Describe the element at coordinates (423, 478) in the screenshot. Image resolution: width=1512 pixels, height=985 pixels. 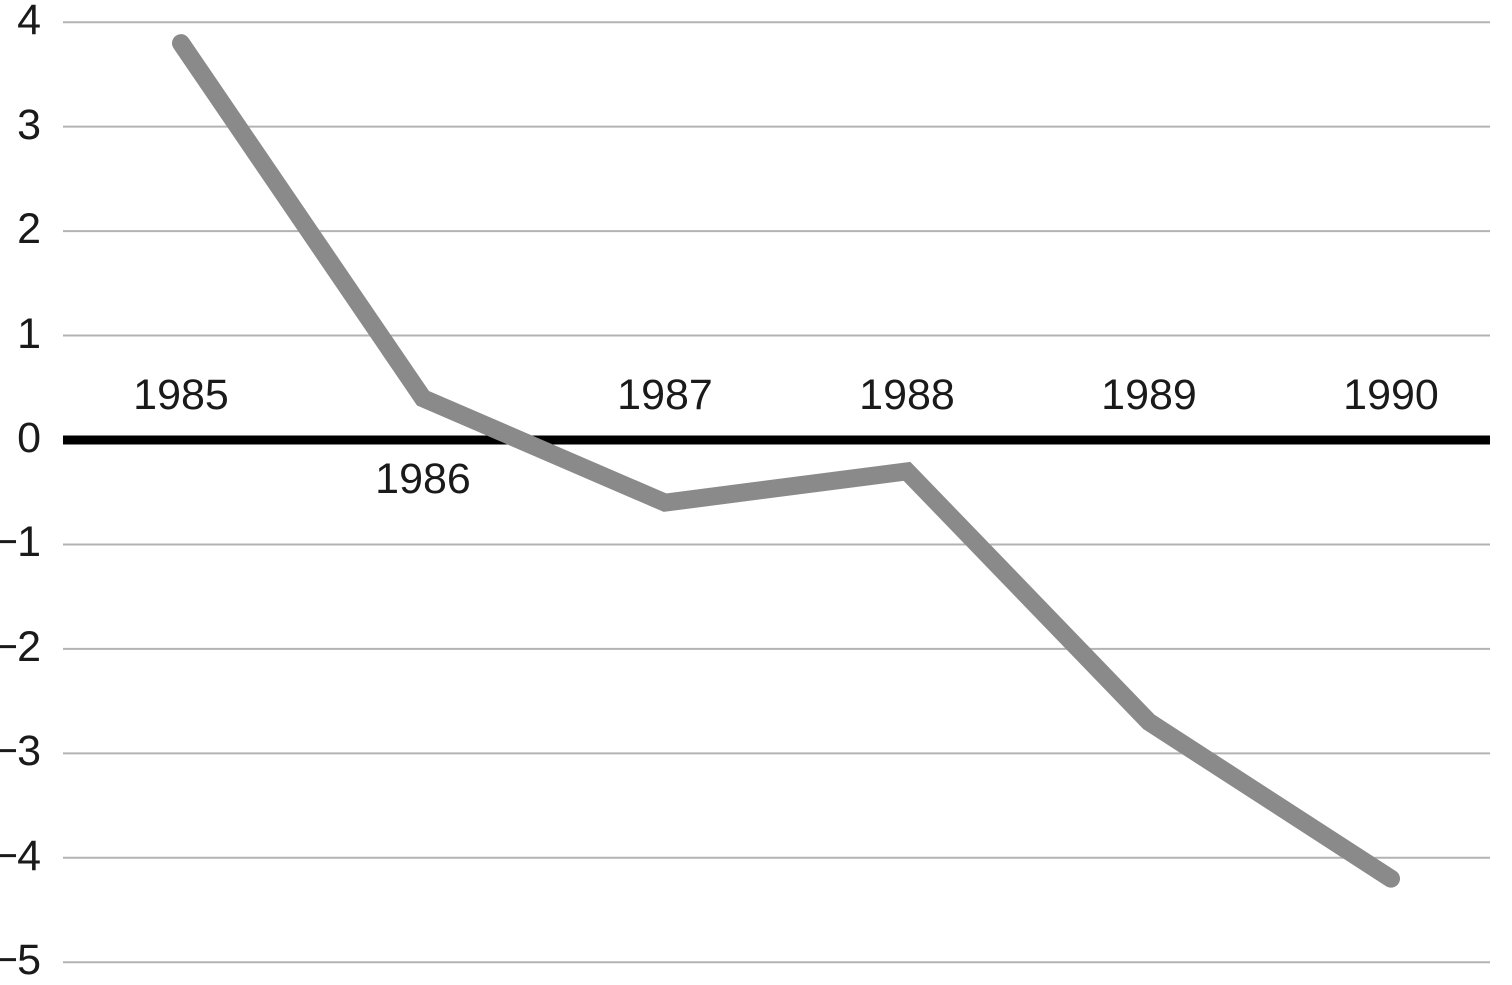
I see `x-year-label: 1986` at that location.